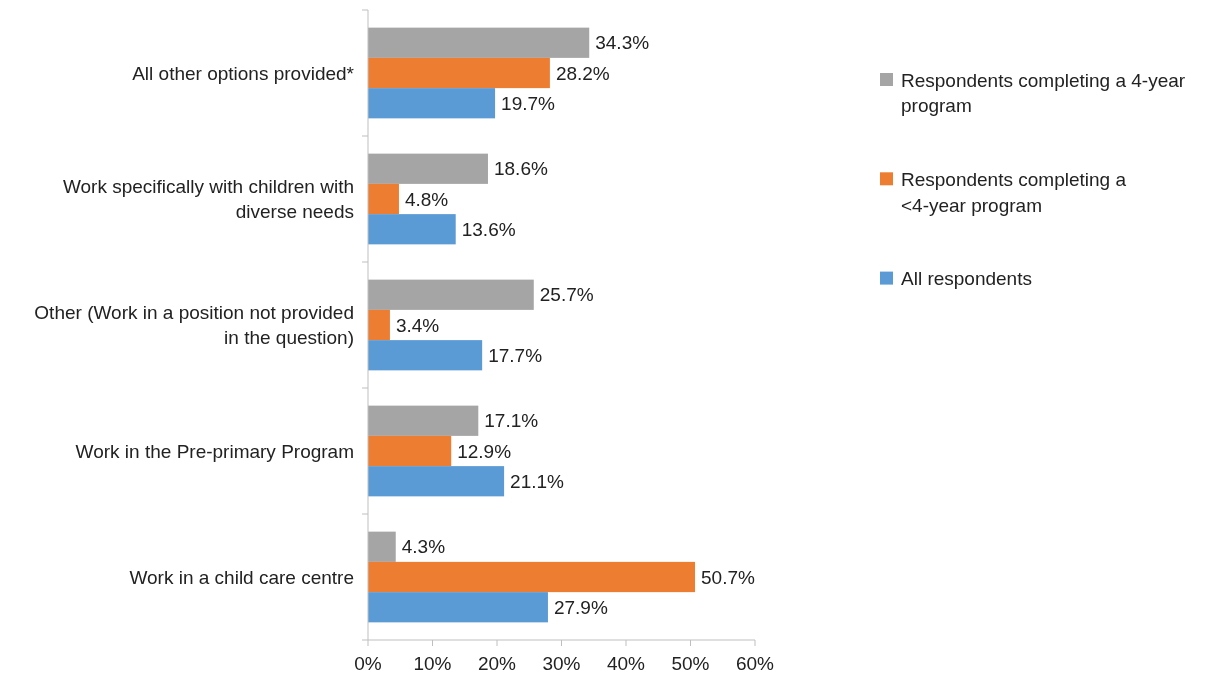 Image resolution: width=1221 pixels, height=687 pixels. What do you see at coordinates (426, 199) in the screenshot?
I see `data-label: 4.8%` at bounding box center [426, 199].